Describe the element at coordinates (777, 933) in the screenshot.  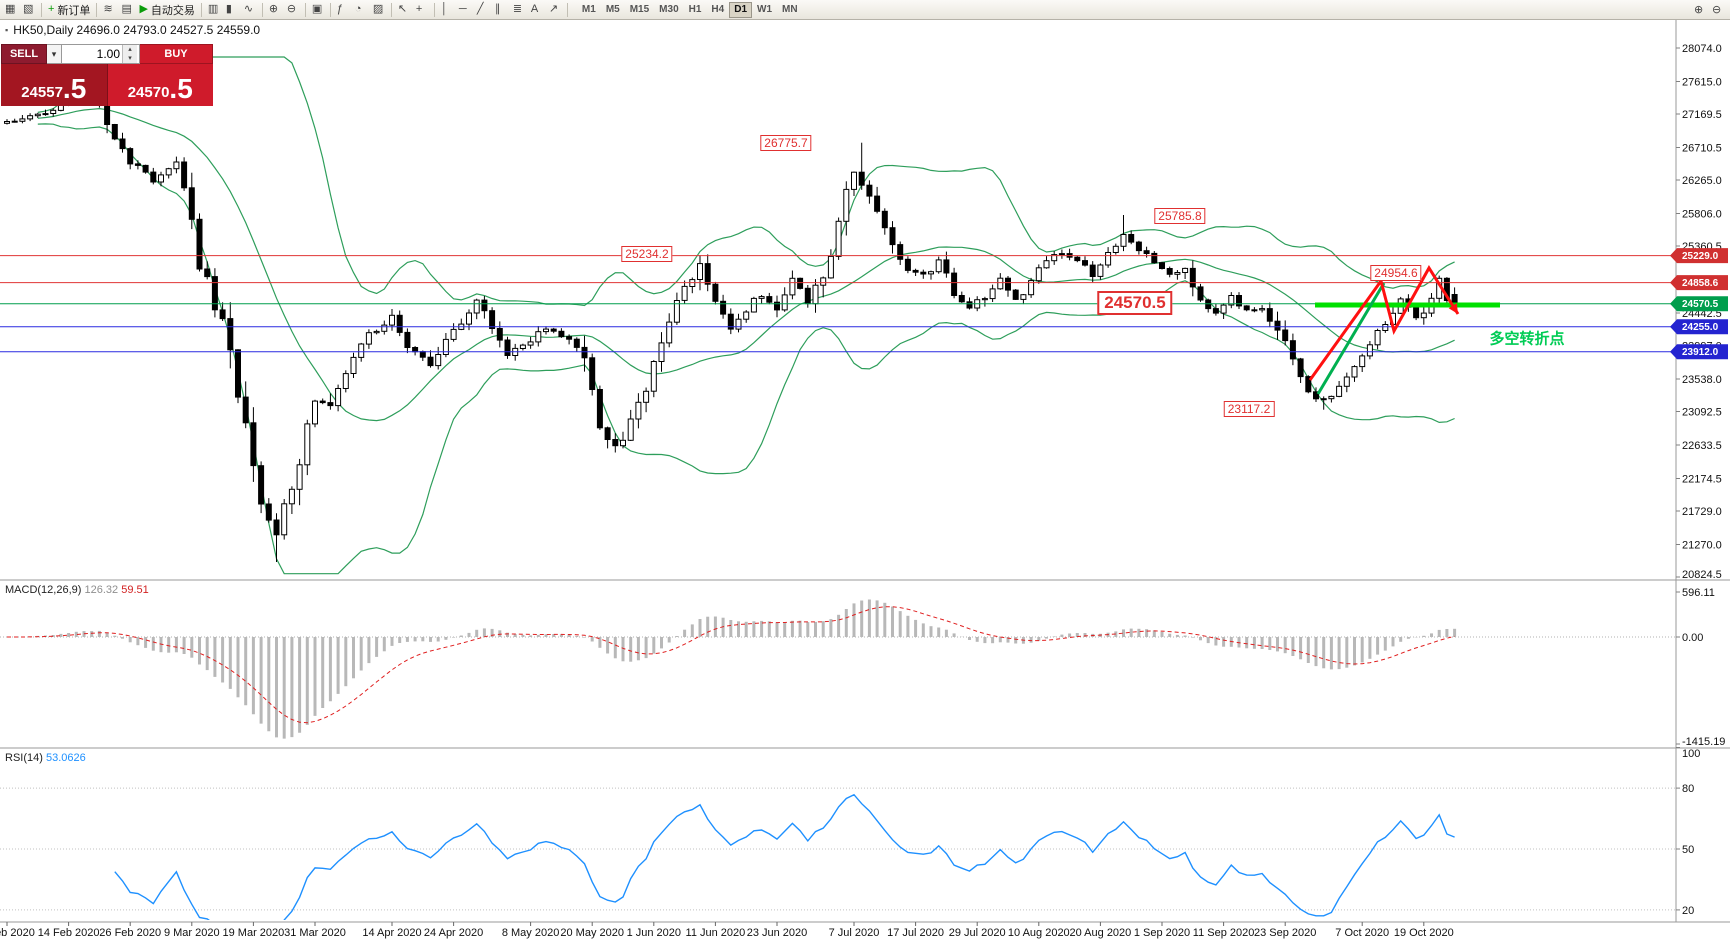
I see `date-axis-label: 23 Jun 2020` at that location.